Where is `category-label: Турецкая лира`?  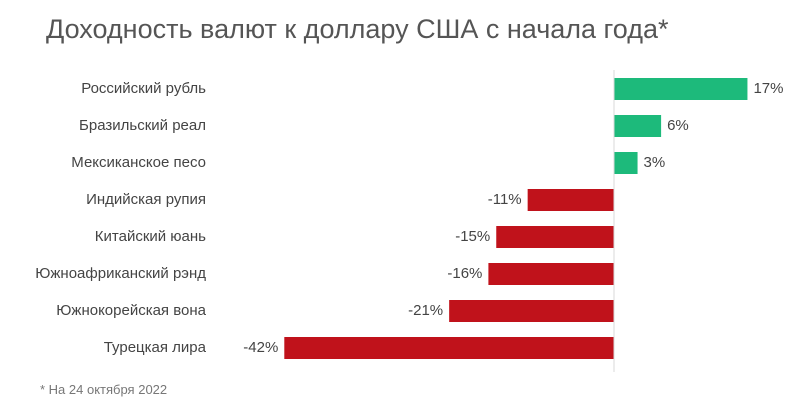 category-label: Турецкая лира is located at coordinates (155, 347).